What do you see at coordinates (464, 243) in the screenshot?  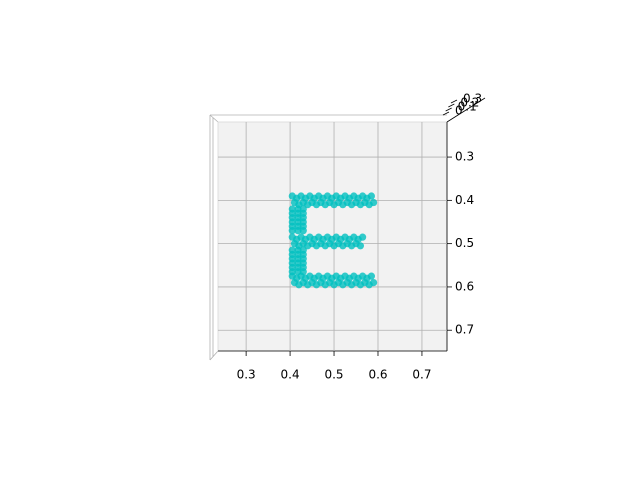 I see `y-tick-label: 0.5` at bounding box center [464, 243].